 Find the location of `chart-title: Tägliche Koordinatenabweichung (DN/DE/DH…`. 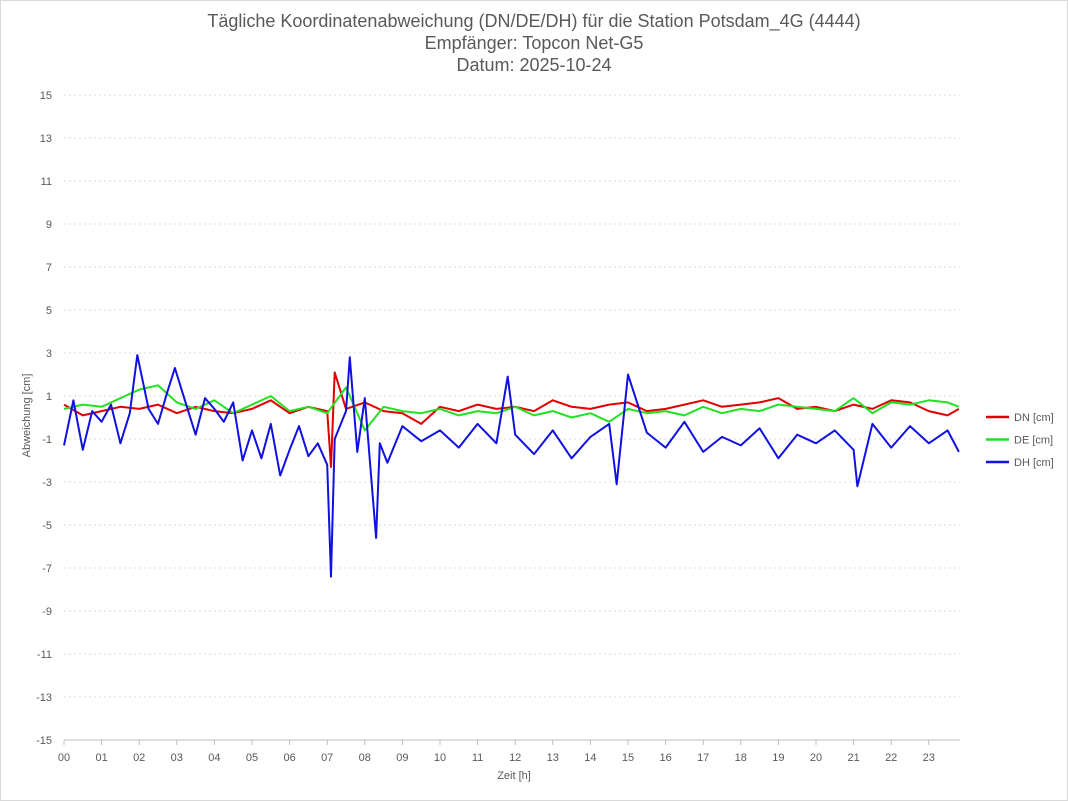

chart-title: Tägliche Koordinatenabweichung (DN/DE/DH… is located at coordinates (534, 21).